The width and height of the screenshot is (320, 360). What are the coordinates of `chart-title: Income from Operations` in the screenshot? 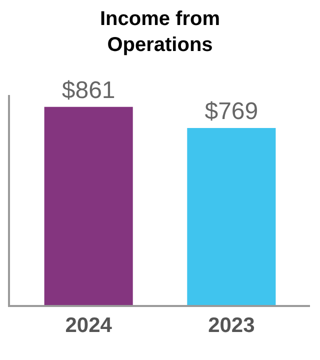 It's located at (160, 32).